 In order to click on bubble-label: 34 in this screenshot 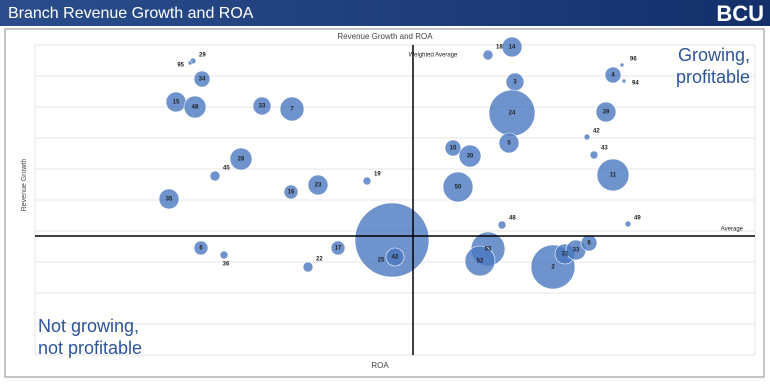, I will do `click(202, 80)`.